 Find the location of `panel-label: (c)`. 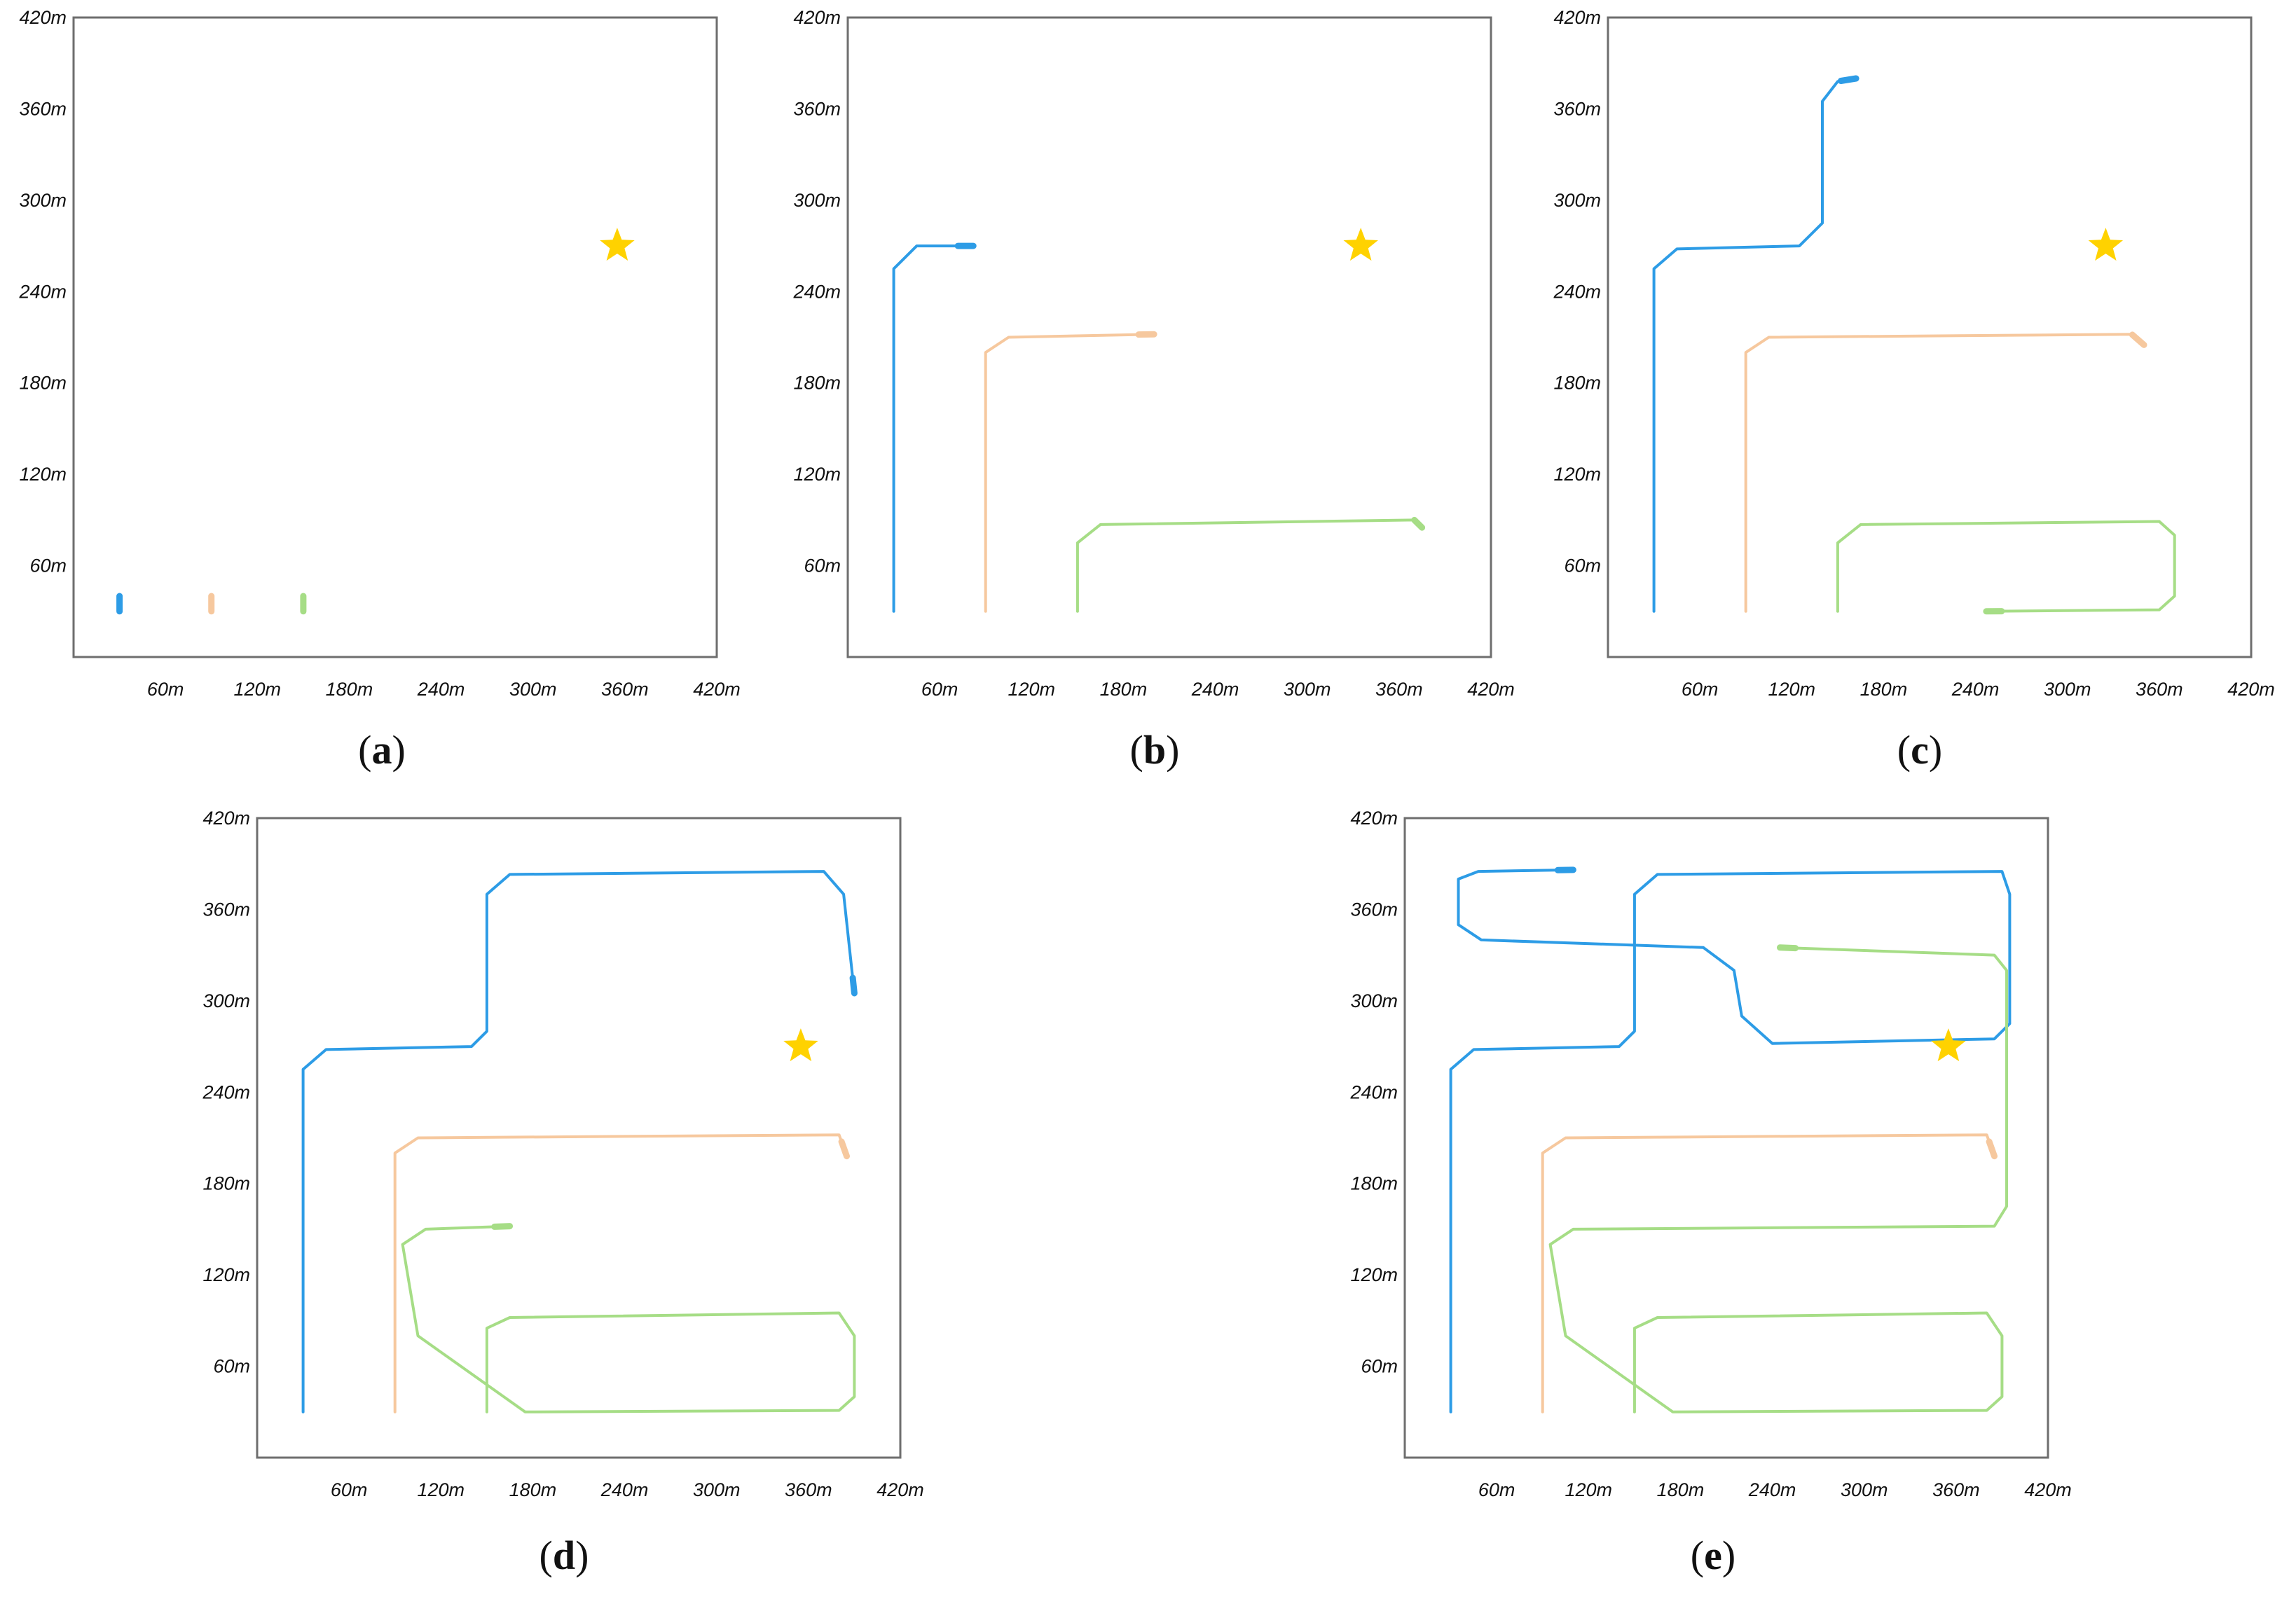

panel-label: (c) is located at coordinates (1919, 750).